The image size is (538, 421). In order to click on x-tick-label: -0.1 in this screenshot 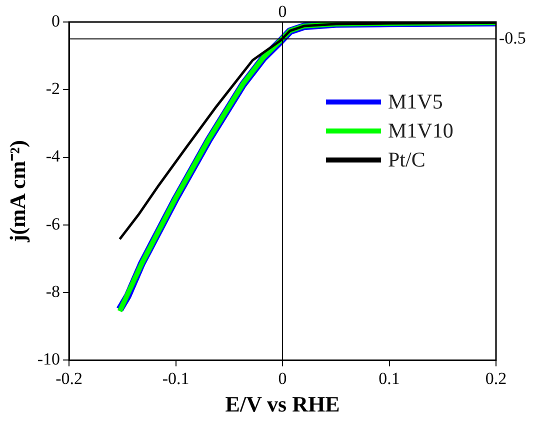, I will do `click(176, 378)`.